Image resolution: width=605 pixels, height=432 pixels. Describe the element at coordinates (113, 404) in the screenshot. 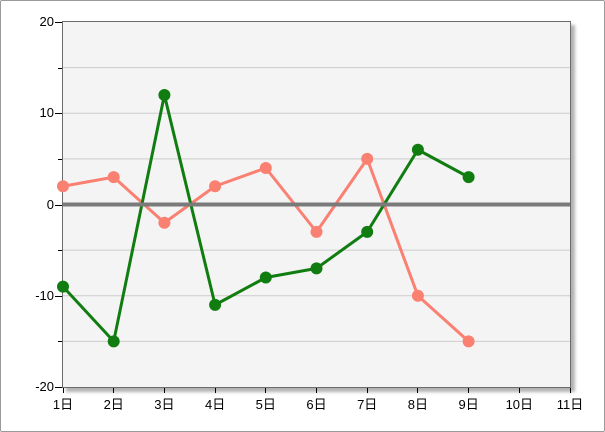

I see `x-axis-label: 2日` at that location.